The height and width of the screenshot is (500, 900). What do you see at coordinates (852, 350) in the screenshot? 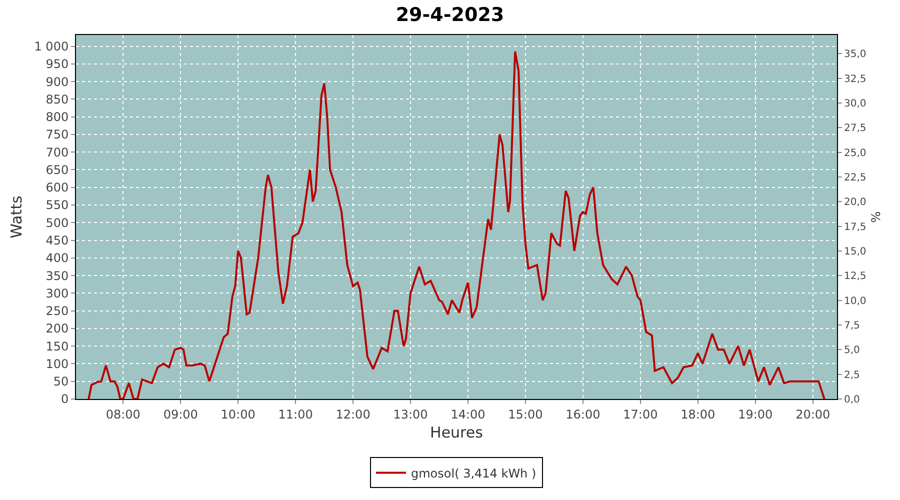
I see `y2-tick-label: 5,0` at bounding box center [852, 350].